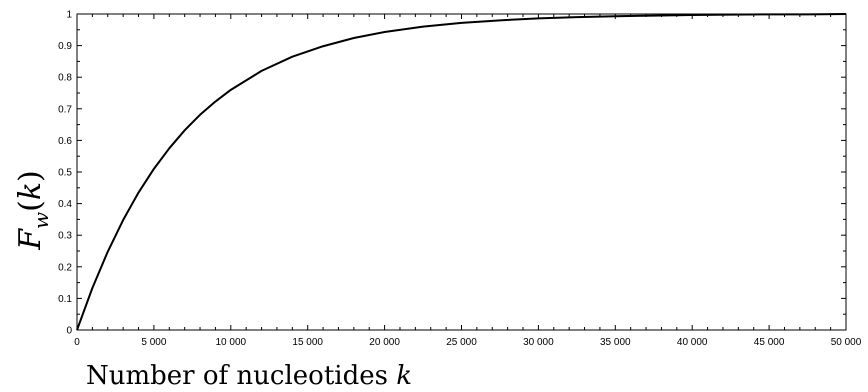  Describe the element at coordinates (65, 299) in the screenshot. I see `y-tick-label: 0.1` at that location.